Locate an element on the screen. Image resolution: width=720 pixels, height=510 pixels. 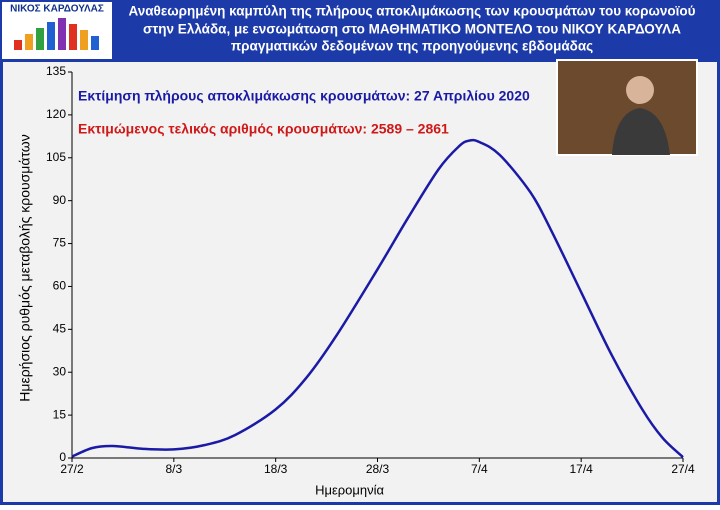
x-axis-label: Ημερομηνία is located at coordinates (349, 489).